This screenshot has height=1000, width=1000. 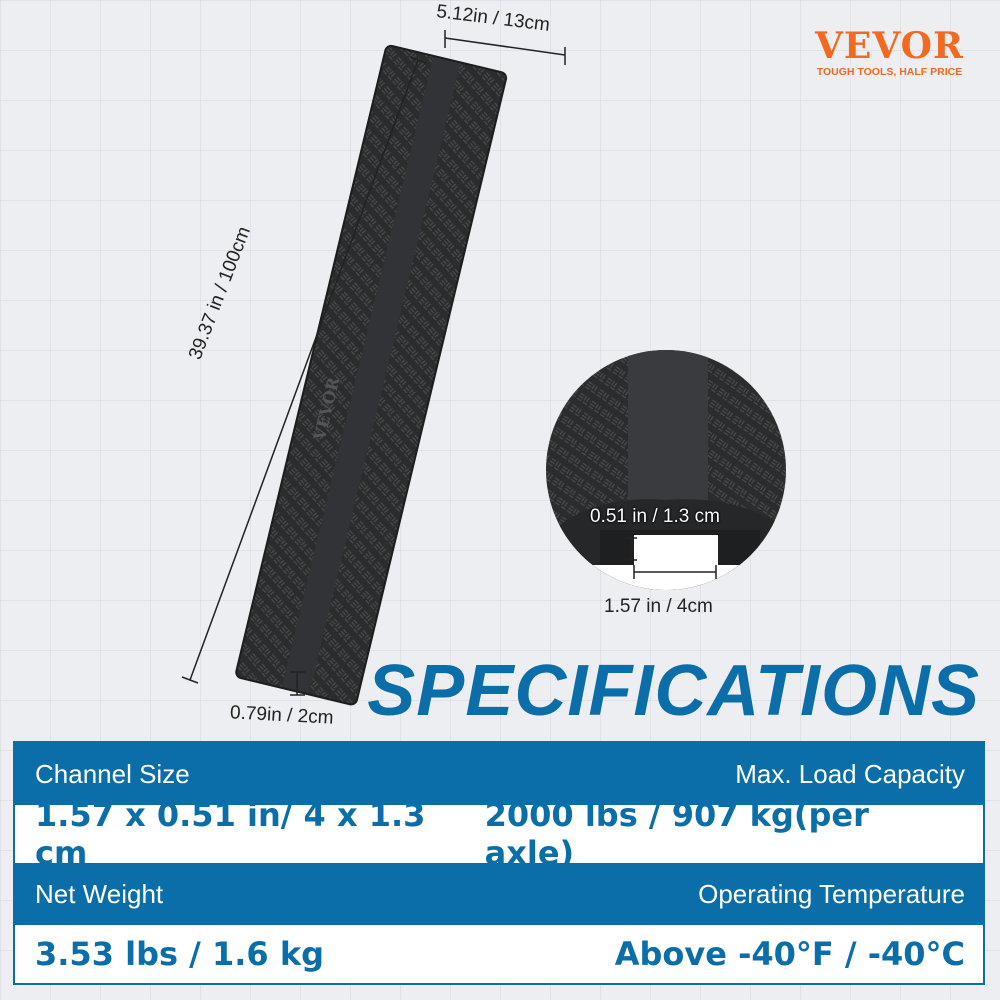 I want to click on spec-header-row: Channel Size Max. Load Capacity, so click(x=499, y=774).